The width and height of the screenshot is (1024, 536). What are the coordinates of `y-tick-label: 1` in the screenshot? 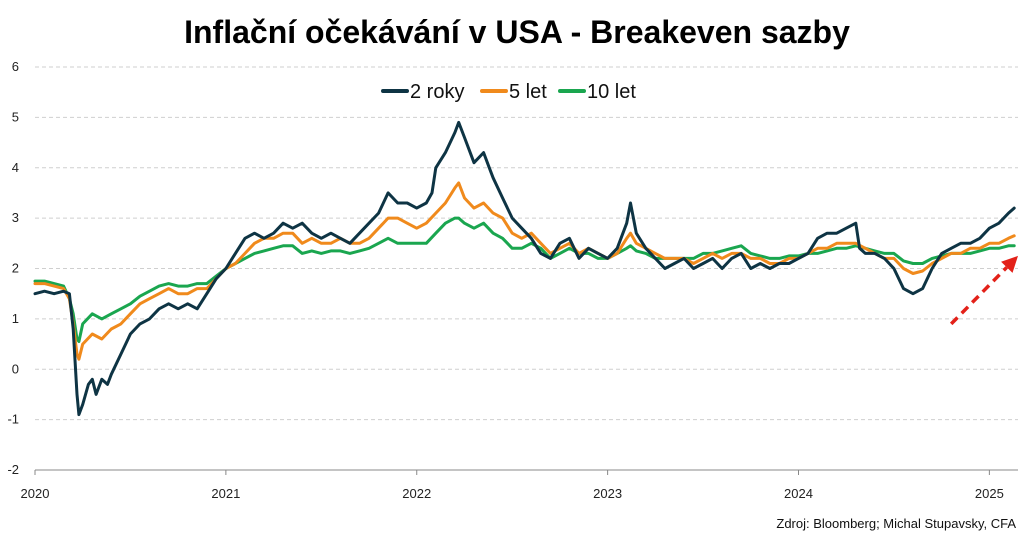 It's located at (15, 318).